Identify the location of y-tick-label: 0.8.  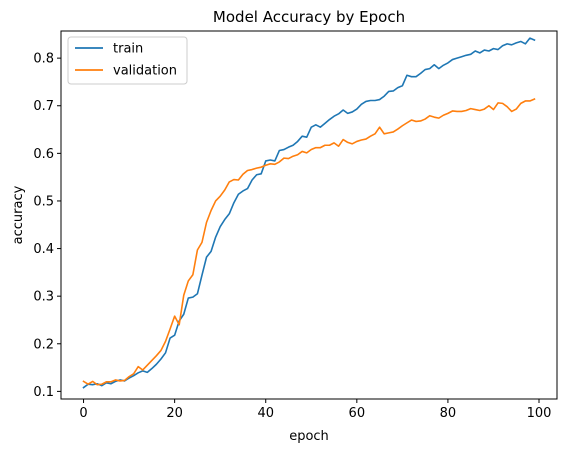
(43, 59).